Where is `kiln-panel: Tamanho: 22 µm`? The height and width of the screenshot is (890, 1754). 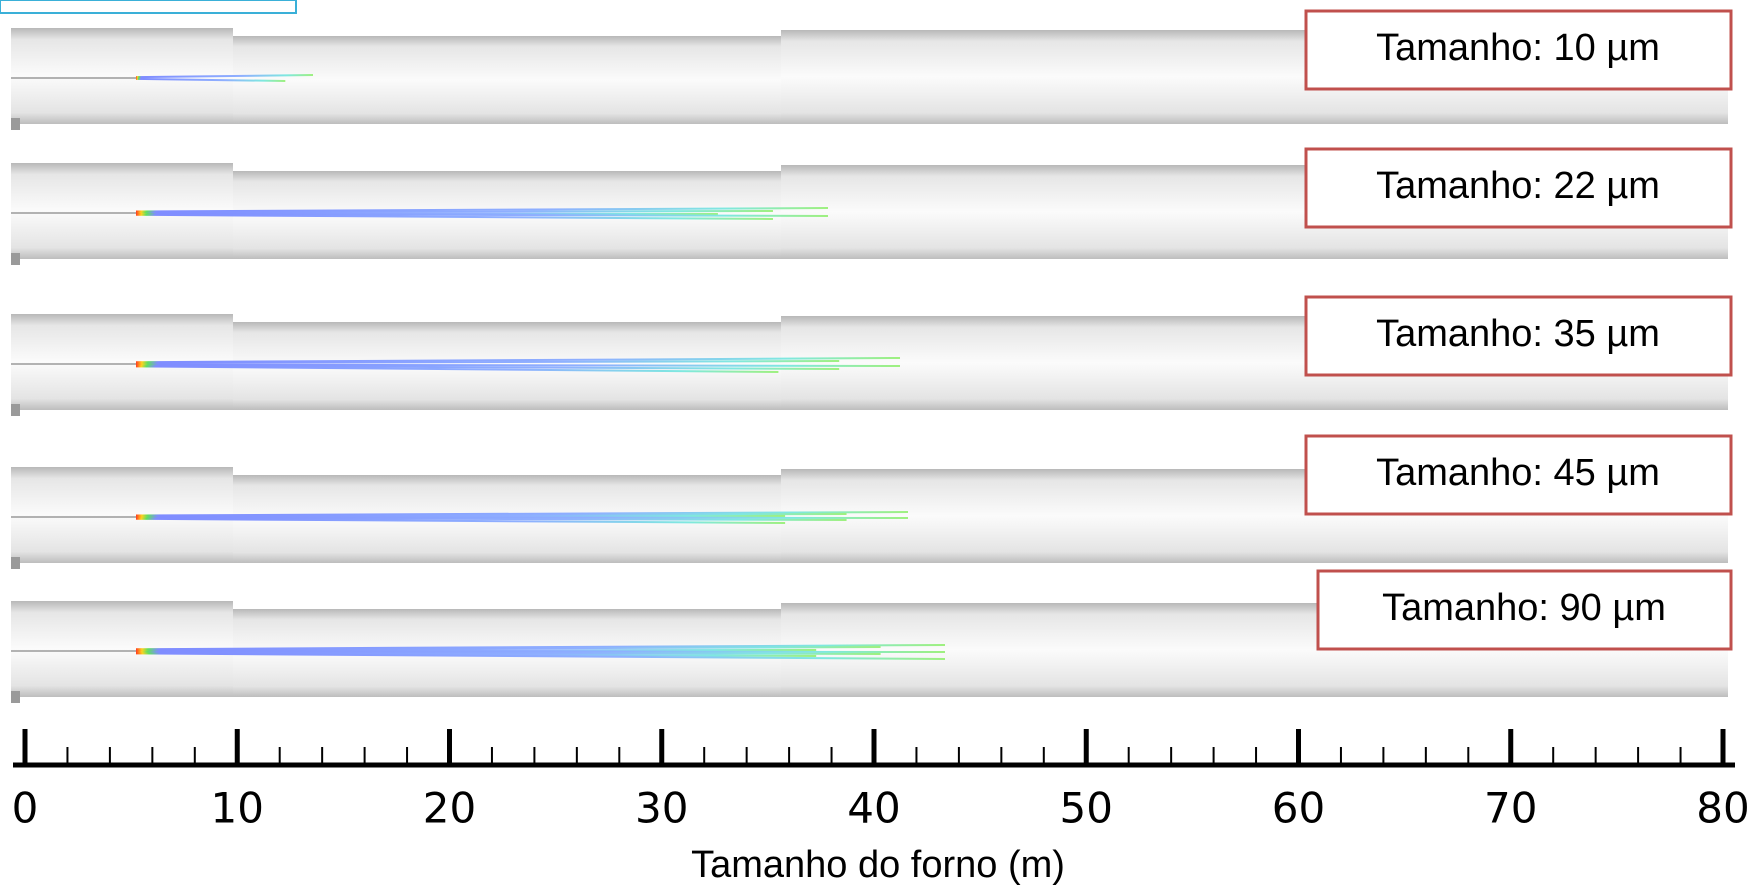 kiln-panel: Tamanho: 22 µm is located at coordinates (872, 206).